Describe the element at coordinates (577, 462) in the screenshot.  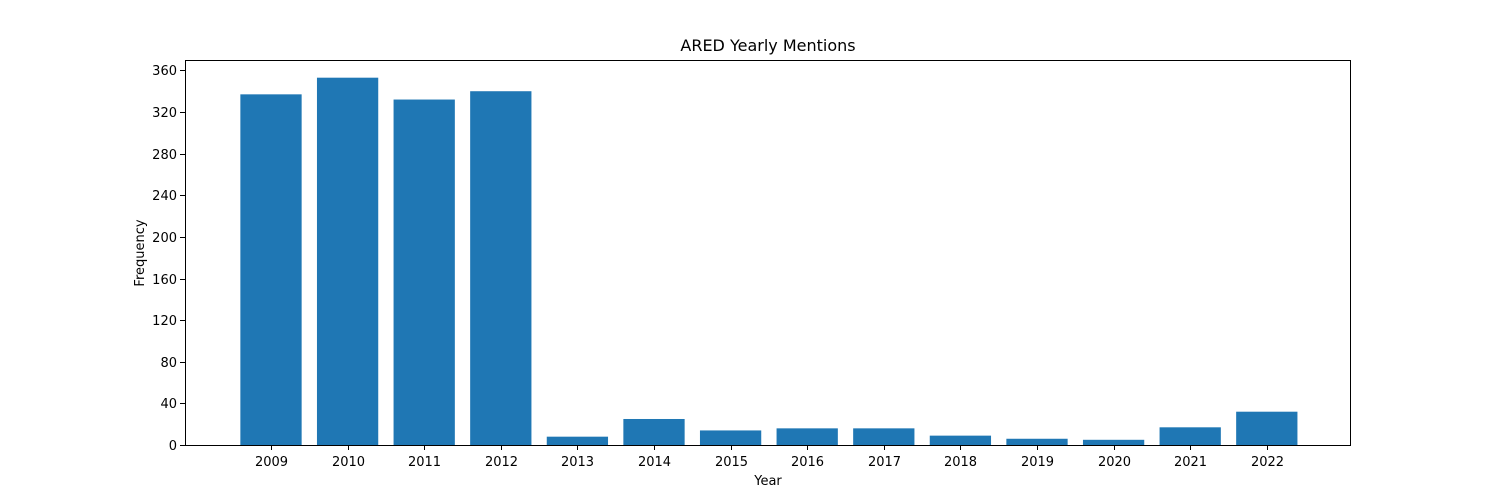
I see `x-tick-label: 2013` at that location.